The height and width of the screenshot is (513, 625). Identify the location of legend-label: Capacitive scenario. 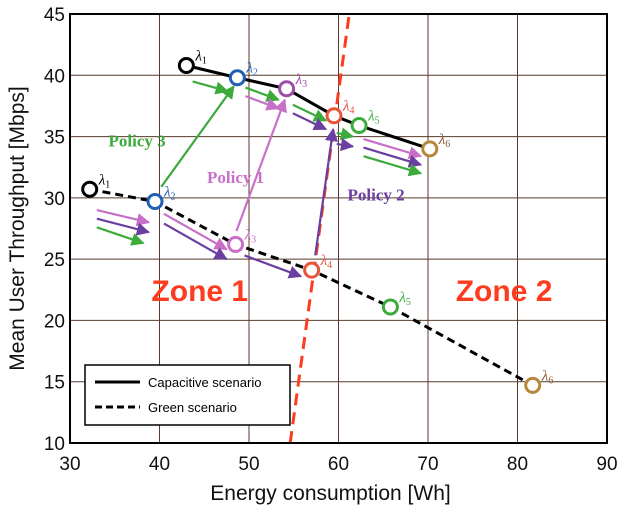
(204, 382).